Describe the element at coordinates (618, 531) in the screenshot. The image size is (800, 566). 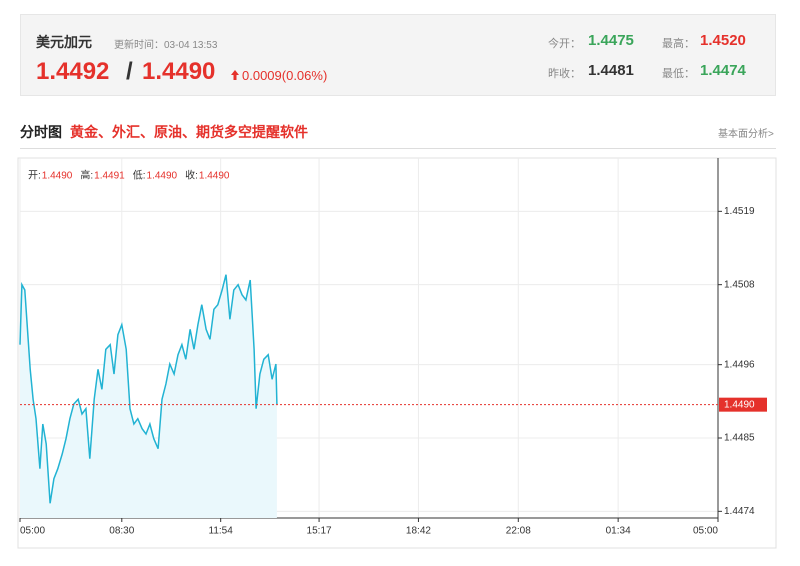
I see `x-tick-label: 01:34` at that location.